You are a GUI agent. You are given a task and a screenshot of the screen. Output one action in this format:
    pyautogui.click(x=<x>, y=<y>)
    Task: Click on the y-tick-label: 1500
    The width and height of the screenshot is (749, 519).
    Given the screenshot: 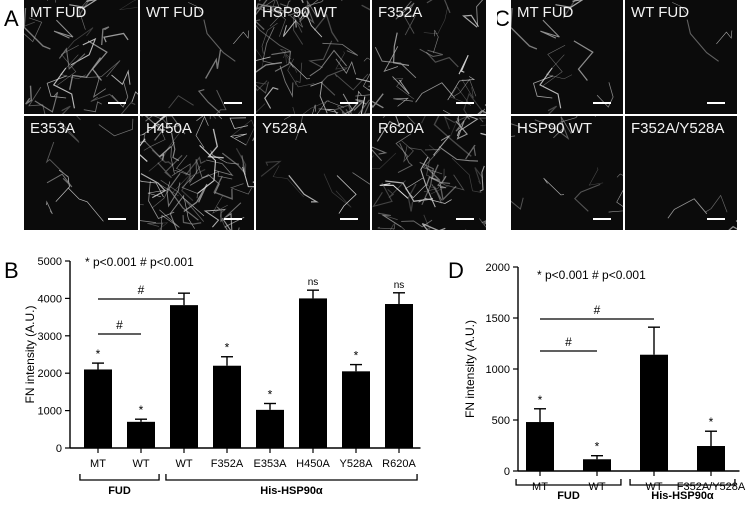 What is the action you would take?
    pyautogui.click(x=498, y=319)
    